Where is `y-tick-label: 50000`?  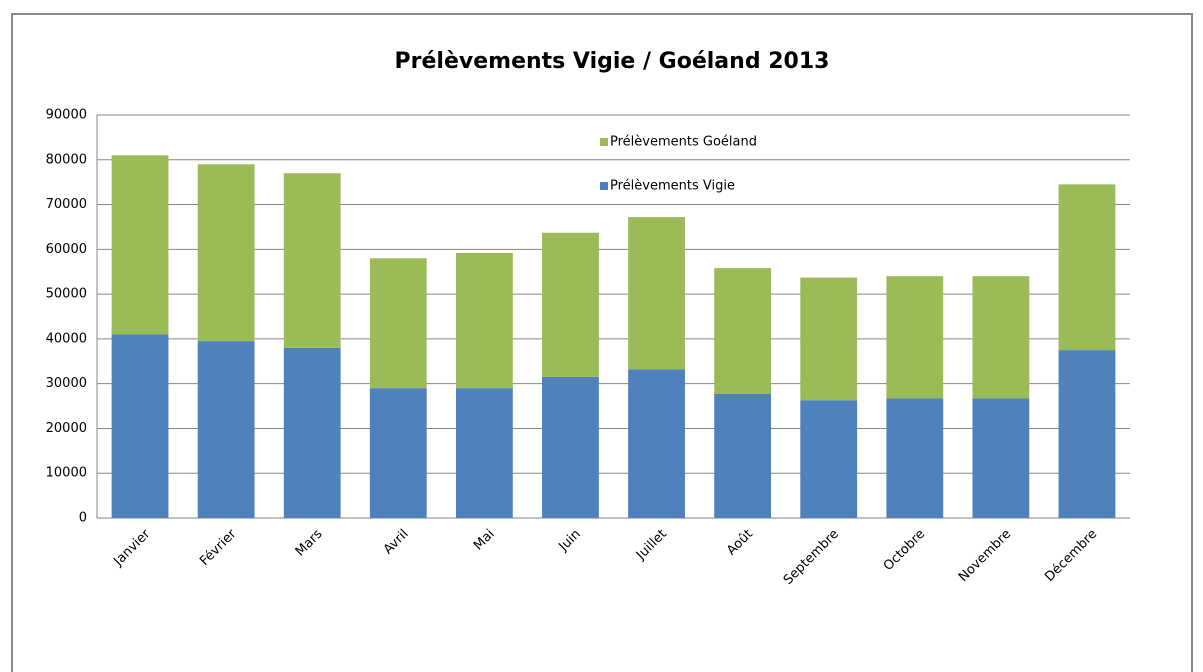 y-tick-label: 50000 is located at coordinates (66, 294).